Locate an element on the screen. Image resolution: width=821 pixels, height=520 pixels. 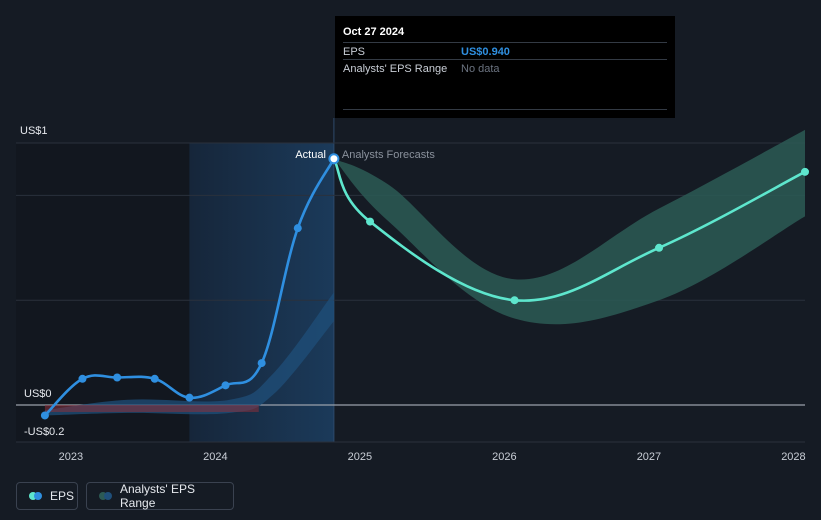
tooltip-eps-label: EPS is located at coordinates (354, 52).